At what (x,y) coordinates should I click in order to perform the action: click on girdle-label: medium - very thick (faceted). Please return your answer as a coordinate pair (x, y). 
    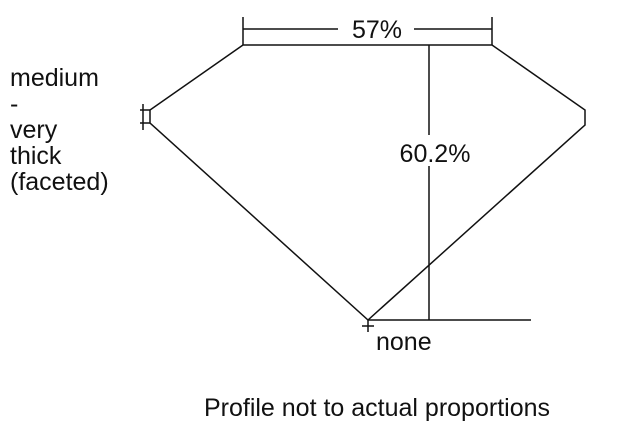
    Looking at the image, I should click on (59, 130).